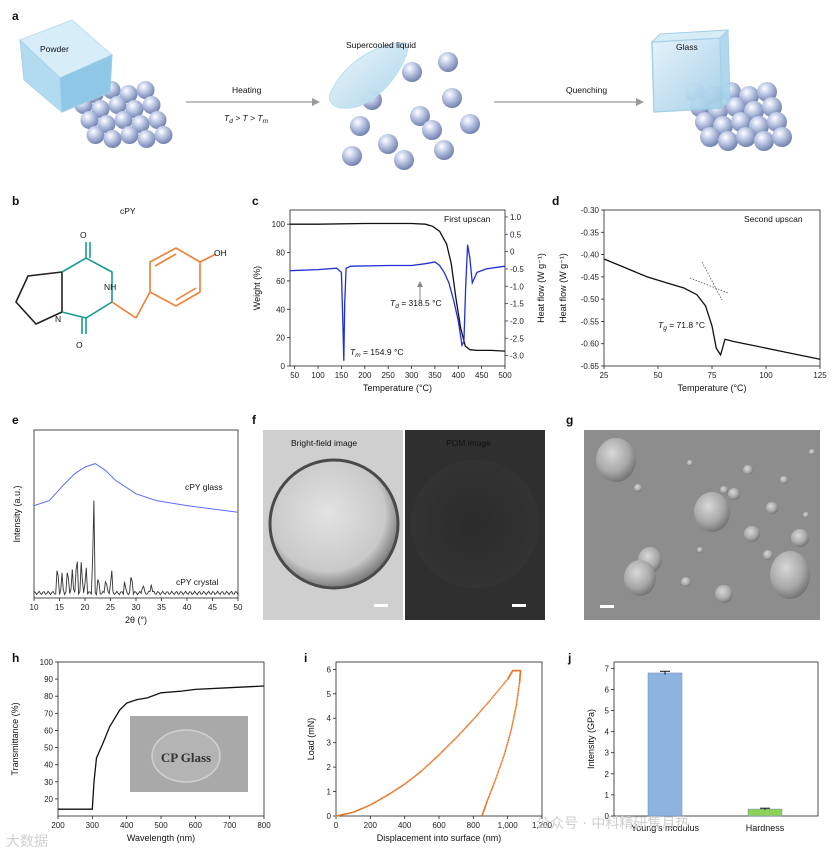  What do you see at coordinates (161, 607) in the screenshot?
I see `x-tick-label: 35` at bounding box center [161, 607].